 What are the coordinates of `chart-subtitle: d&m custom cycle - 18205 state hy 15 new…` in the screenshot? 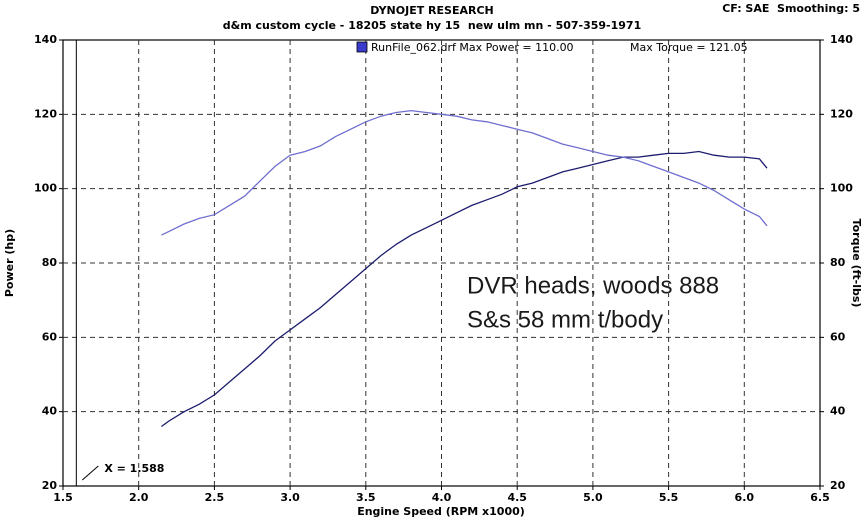 It's located at (432, 25).